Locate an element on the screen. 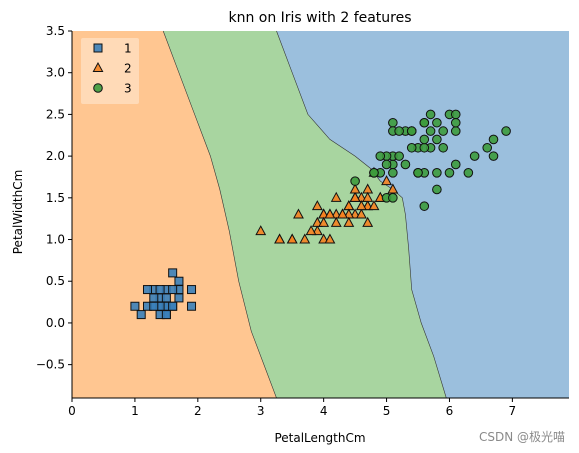  watermark: CSDN @极光喵 is located at coordinates (521, 437).